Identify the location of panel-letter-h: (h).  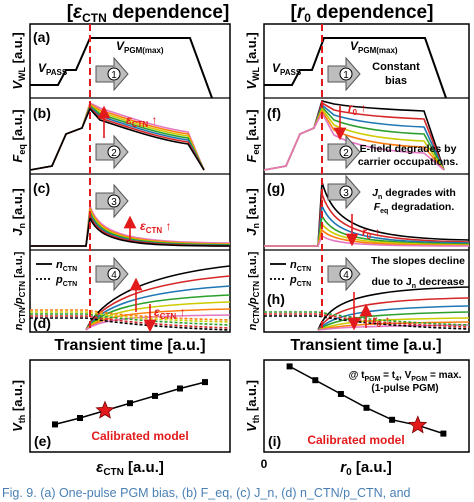
(276, 299).